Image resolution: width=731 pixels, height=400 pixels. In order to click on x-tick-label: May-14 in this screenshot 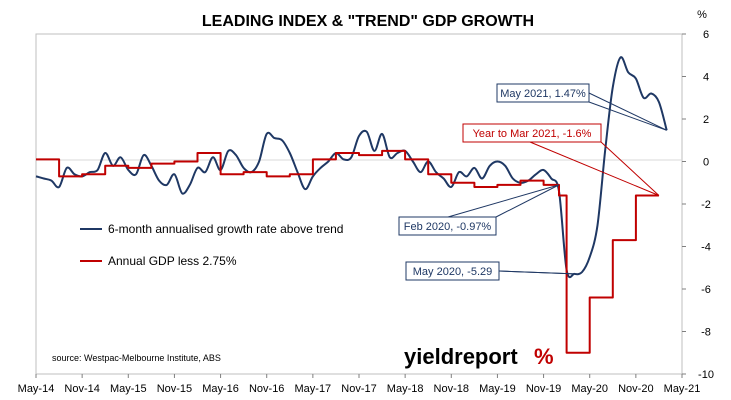, I will do `click(36, 389)`.